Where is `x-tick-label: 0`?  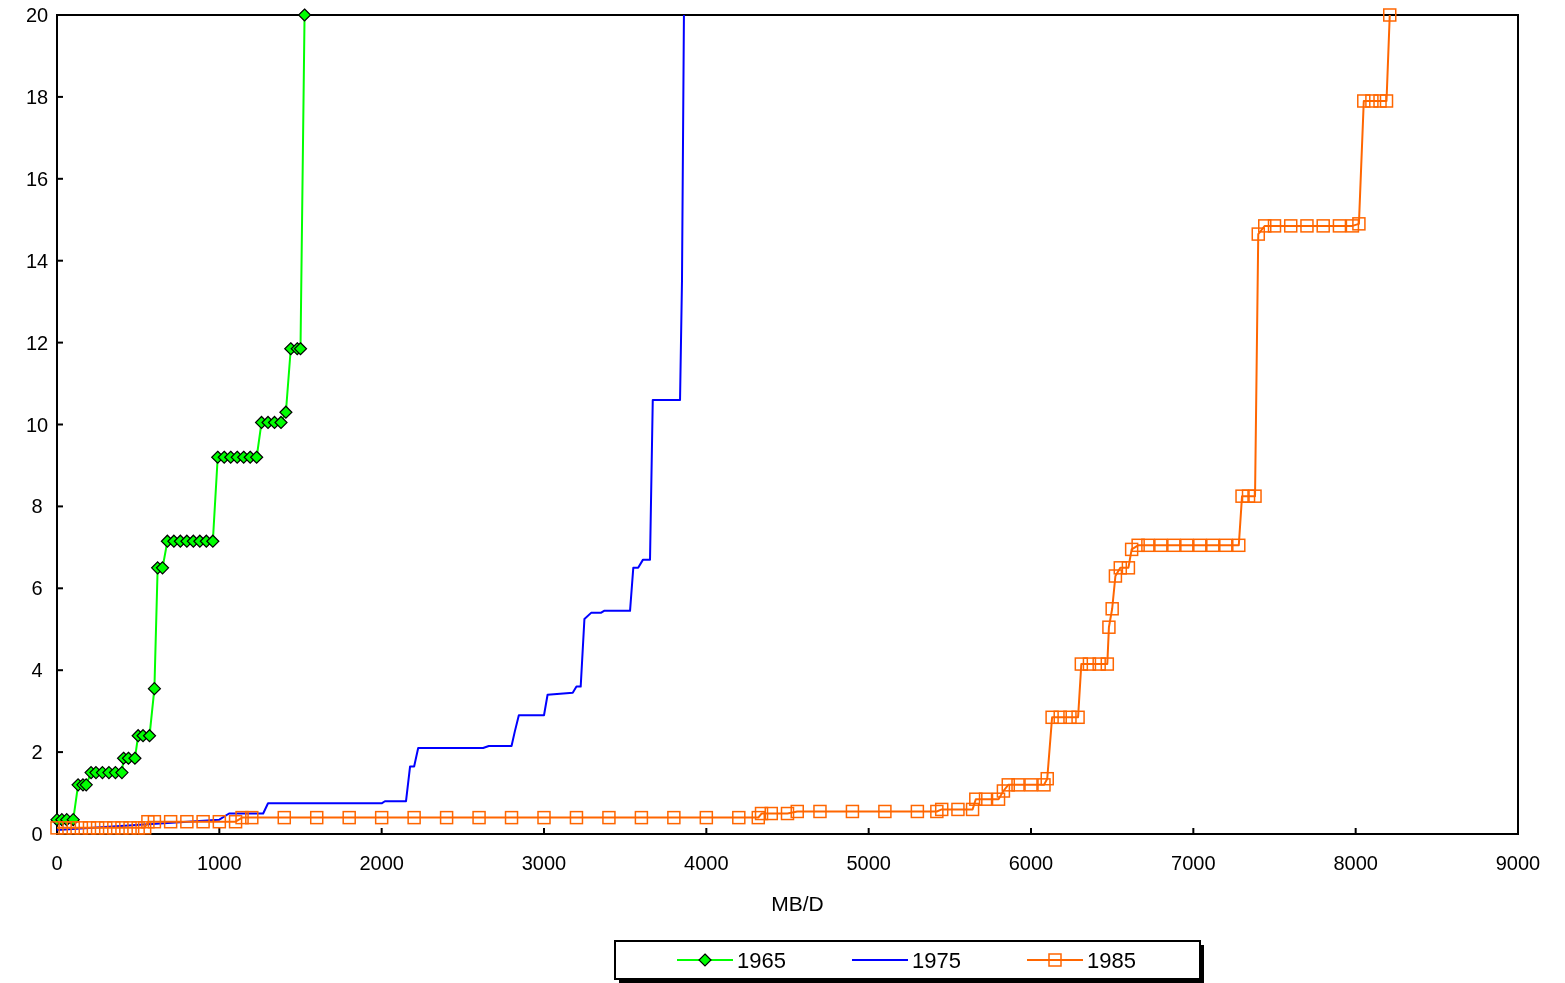 x-tick-label: 0 is located at coordinates (57, 863).